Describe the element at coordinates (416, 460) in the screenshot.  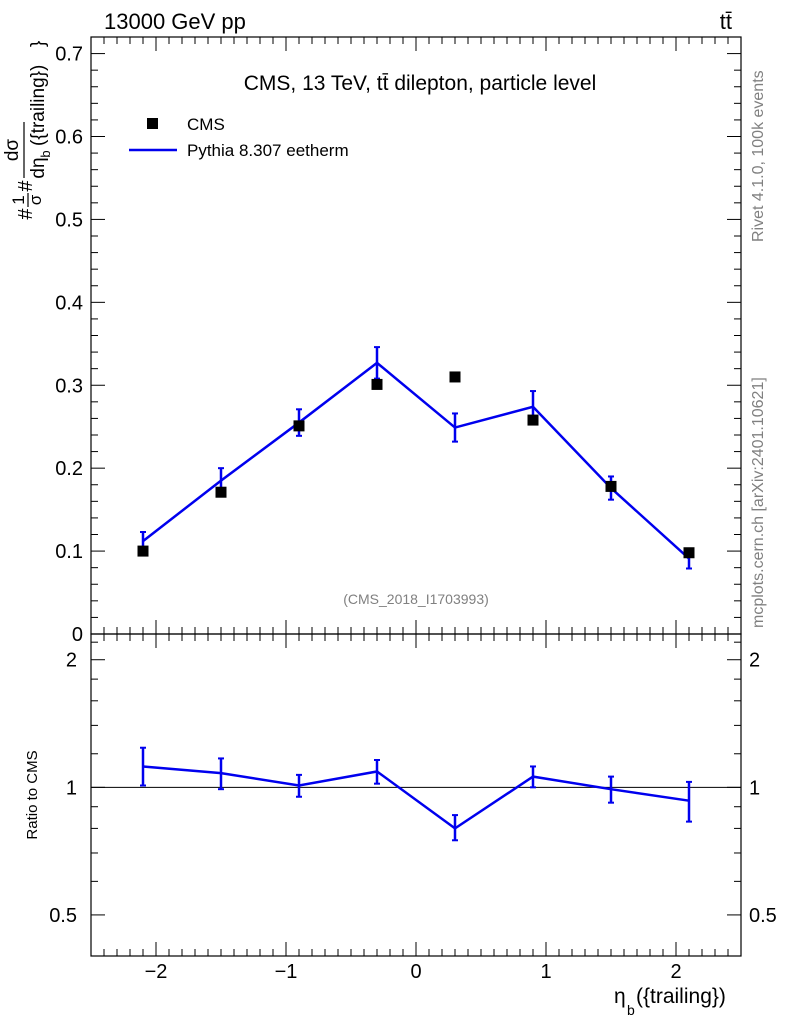
I see `mc-line` at that location.